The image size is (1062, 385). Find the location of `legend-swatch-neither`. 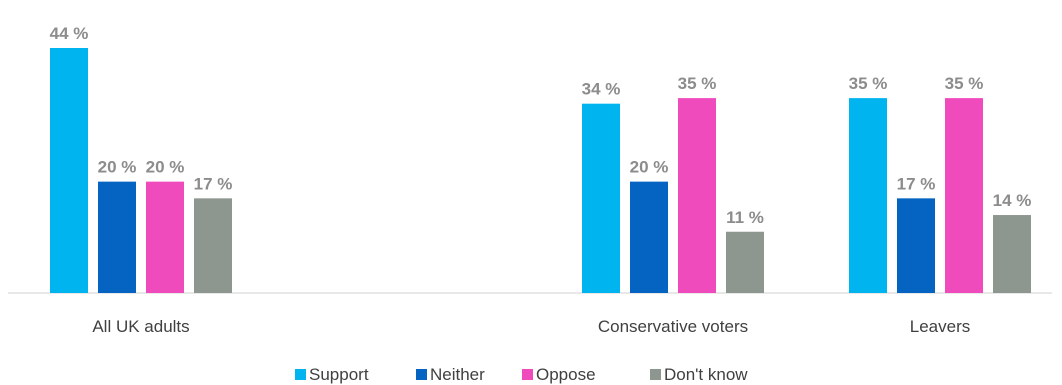

legend-swatch-neither is located at coordinates (421, 374).